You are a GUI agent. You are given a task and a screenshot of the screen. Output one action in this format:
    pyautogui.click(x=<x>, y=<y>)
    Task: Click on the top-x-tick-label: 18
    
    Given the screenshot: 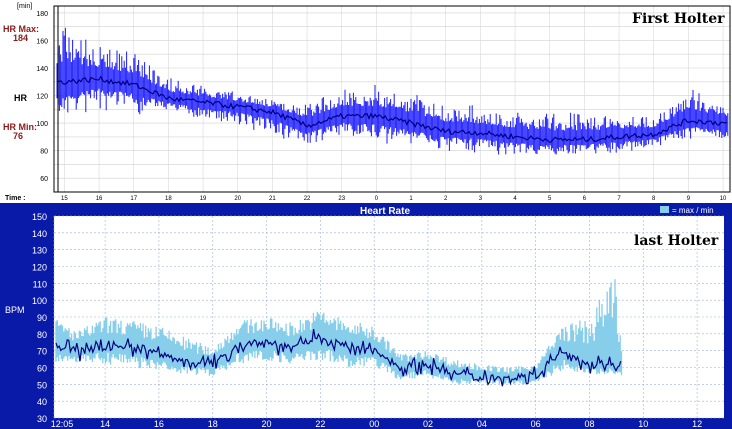 What is the action you would take?
    pyautogui.click(x=168, y=199)
    